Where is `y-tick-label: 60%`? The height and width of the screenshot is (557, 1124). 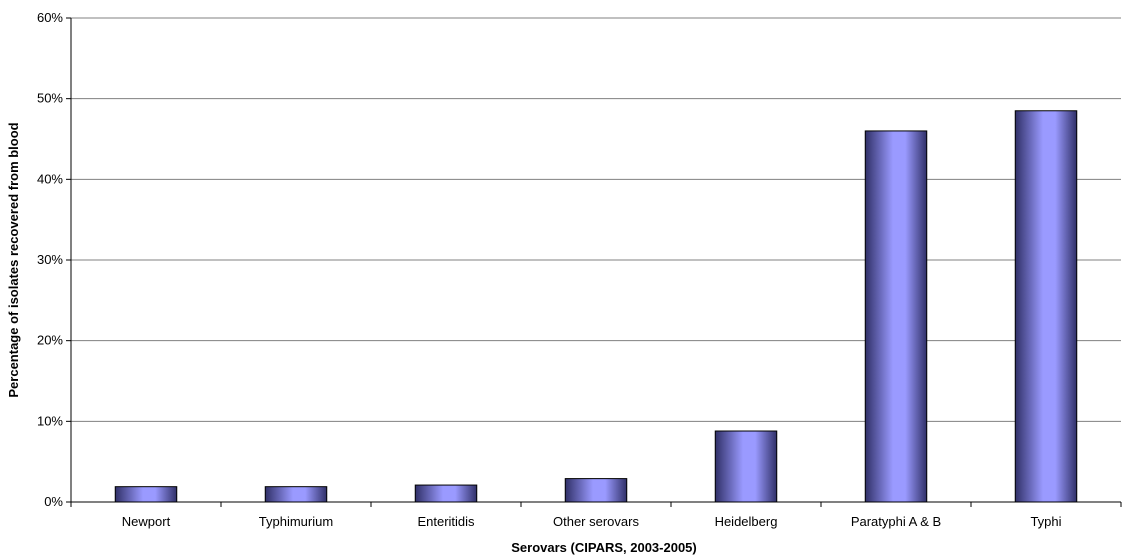
y-tick-label: 60% is located at coordinates (50, 17).